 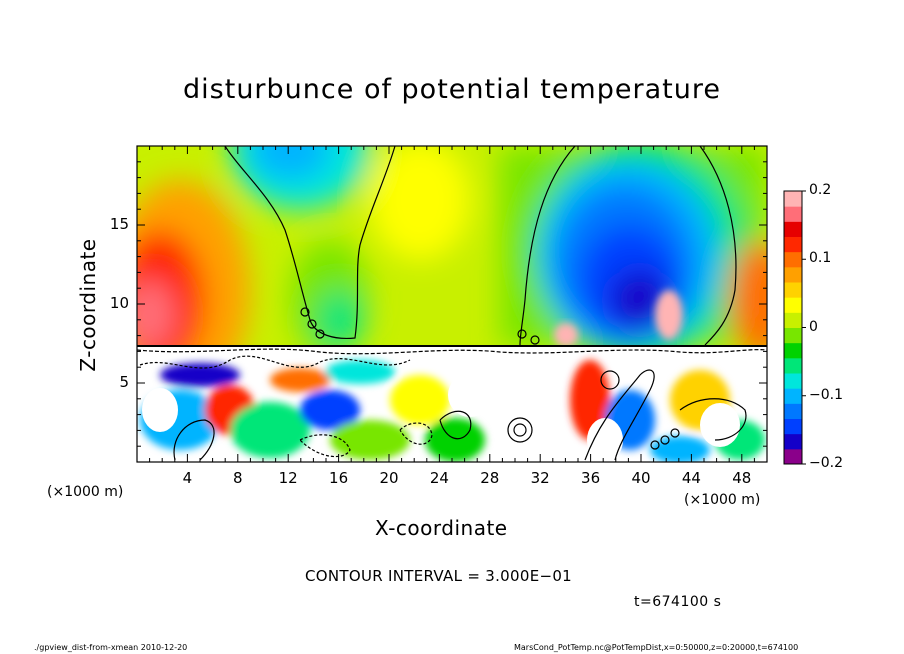 What do you see at coordinates (187, 478) in the screenshot?
I see `x-tick-label: 4` at bounding box center [187, 478].